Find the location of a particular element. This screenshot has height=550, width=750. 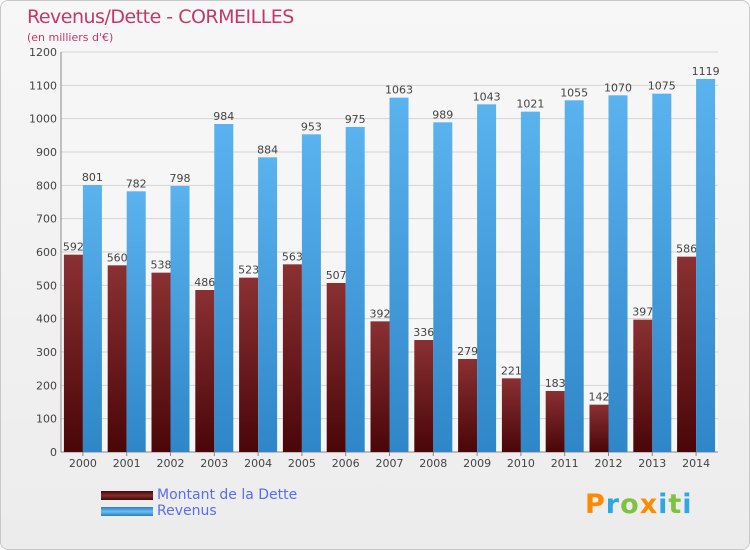

data-label: 1070 is located at coordinates (618, 87).